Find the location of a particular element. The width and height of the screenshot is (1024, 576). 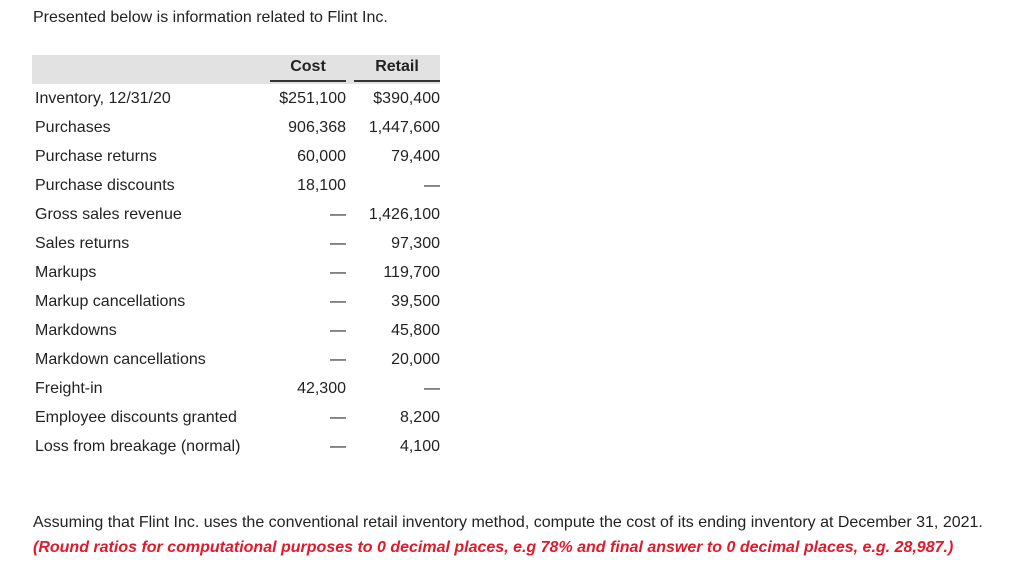

cell-retail: $390,400 is located at coordinates (406, 98).